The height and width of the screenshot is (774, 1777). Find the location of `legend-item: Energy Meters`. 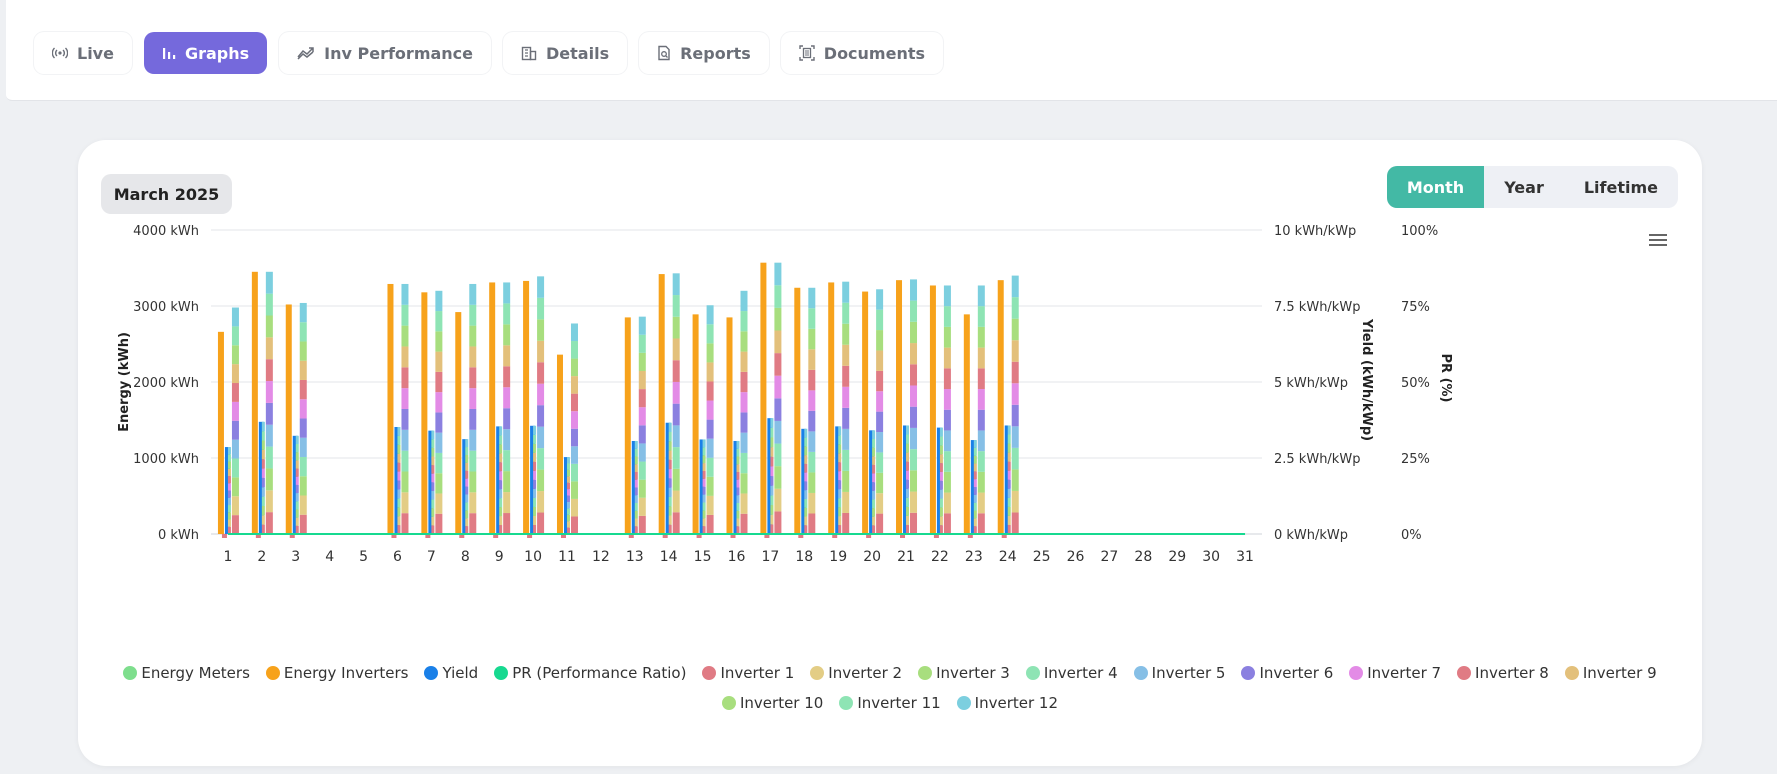

legend-item: Energy Meters is located at coordinates (186, 673).